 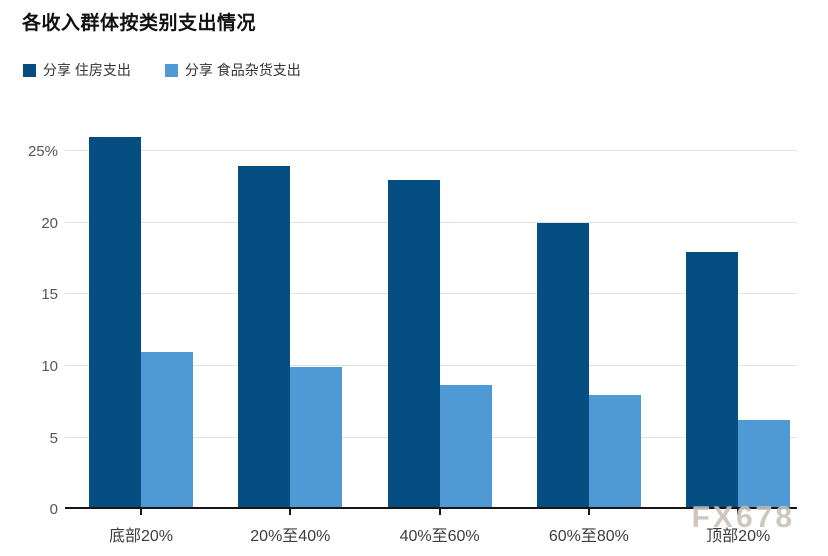 What do you see at coordinates (49, 366) in the screenshot?
I see `y-axis-tick-label: 10` at bounding box center [49, 366].